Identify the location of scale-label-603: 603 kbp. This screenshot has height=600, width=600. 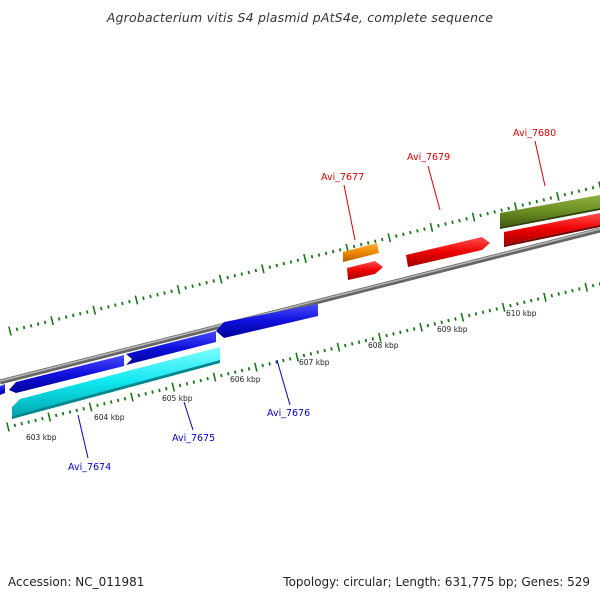
(41, 437).